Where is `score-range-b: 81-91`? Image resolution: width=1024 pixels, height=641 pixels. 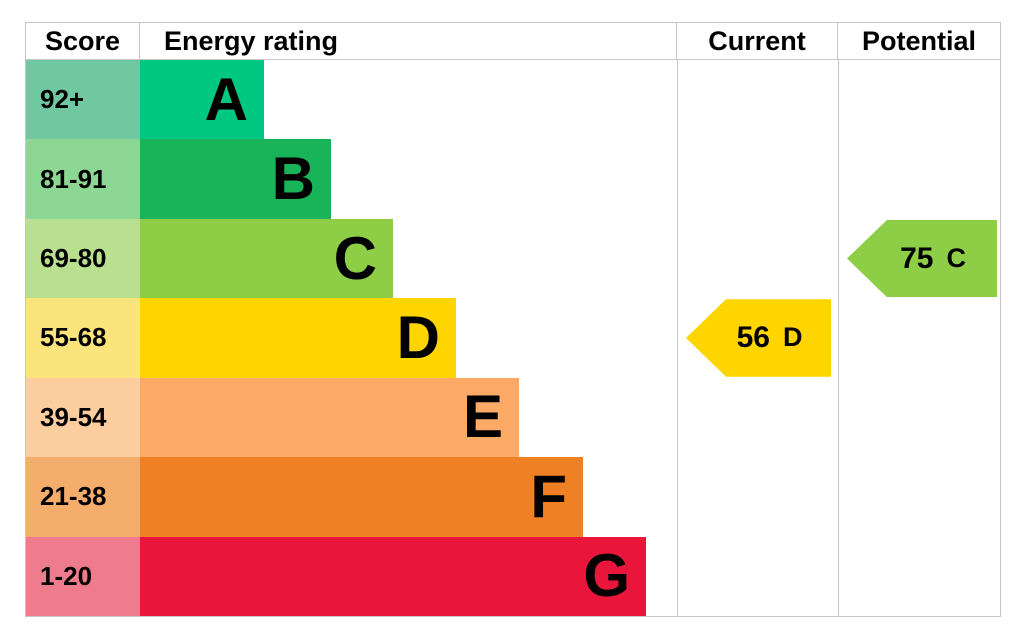 score-range-b: 81-91 is located at coordinates (83, 179).